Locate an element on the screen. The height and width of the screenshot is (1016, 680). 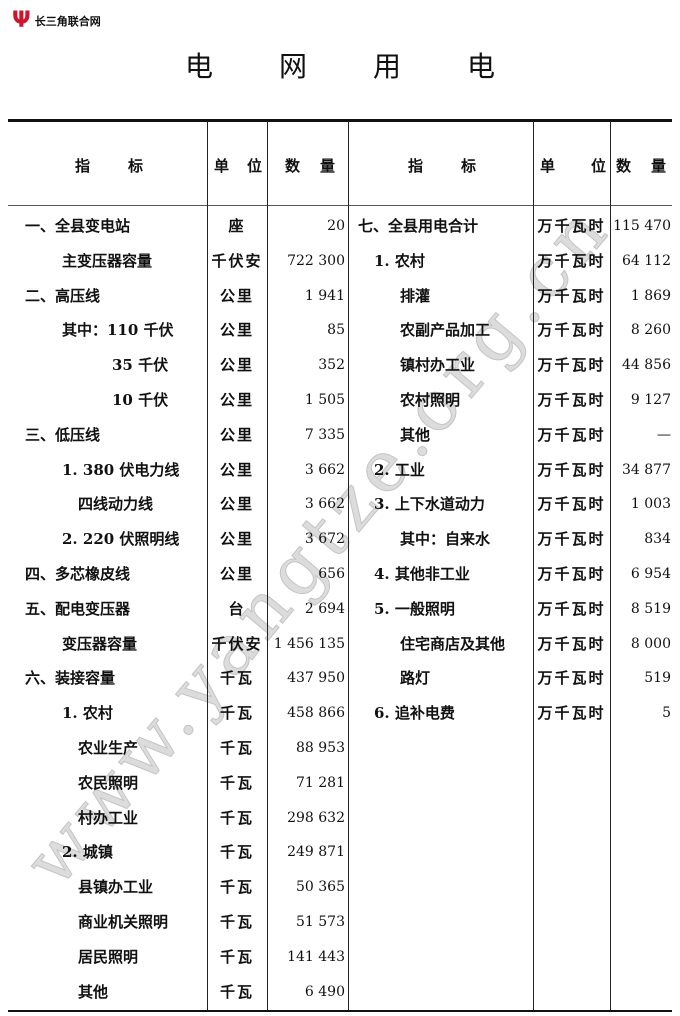
table-row: 镇村办工业 万千瓦时 44 856 is located at coordinates (340, 365).